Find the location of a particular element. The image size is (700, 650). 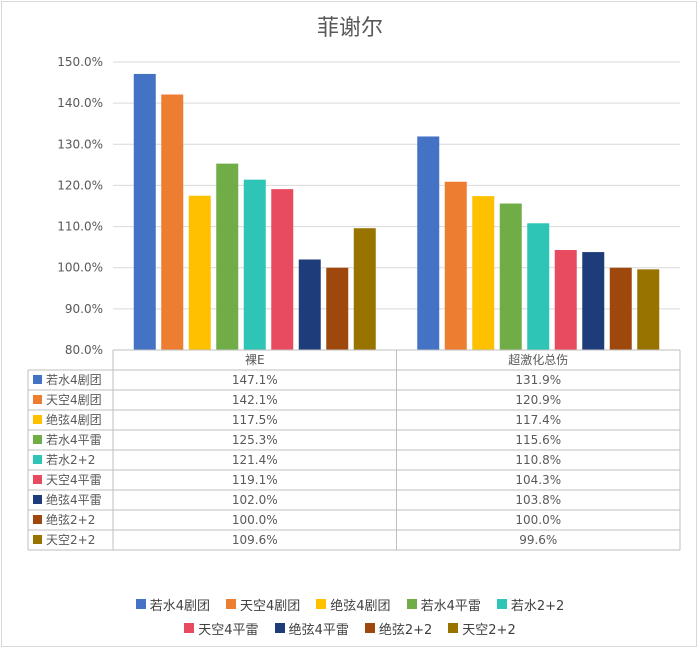

legend-item: 若水4剧团 is located at coordinates (172, 604).